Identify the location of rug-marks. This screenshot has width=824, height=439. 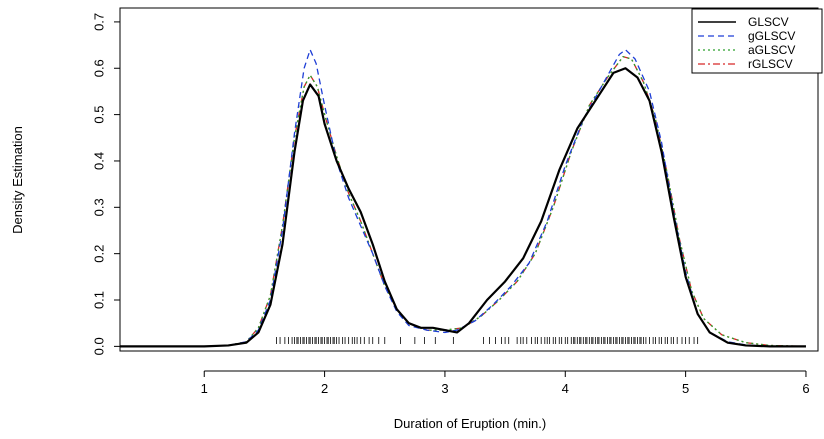
(487, 340).